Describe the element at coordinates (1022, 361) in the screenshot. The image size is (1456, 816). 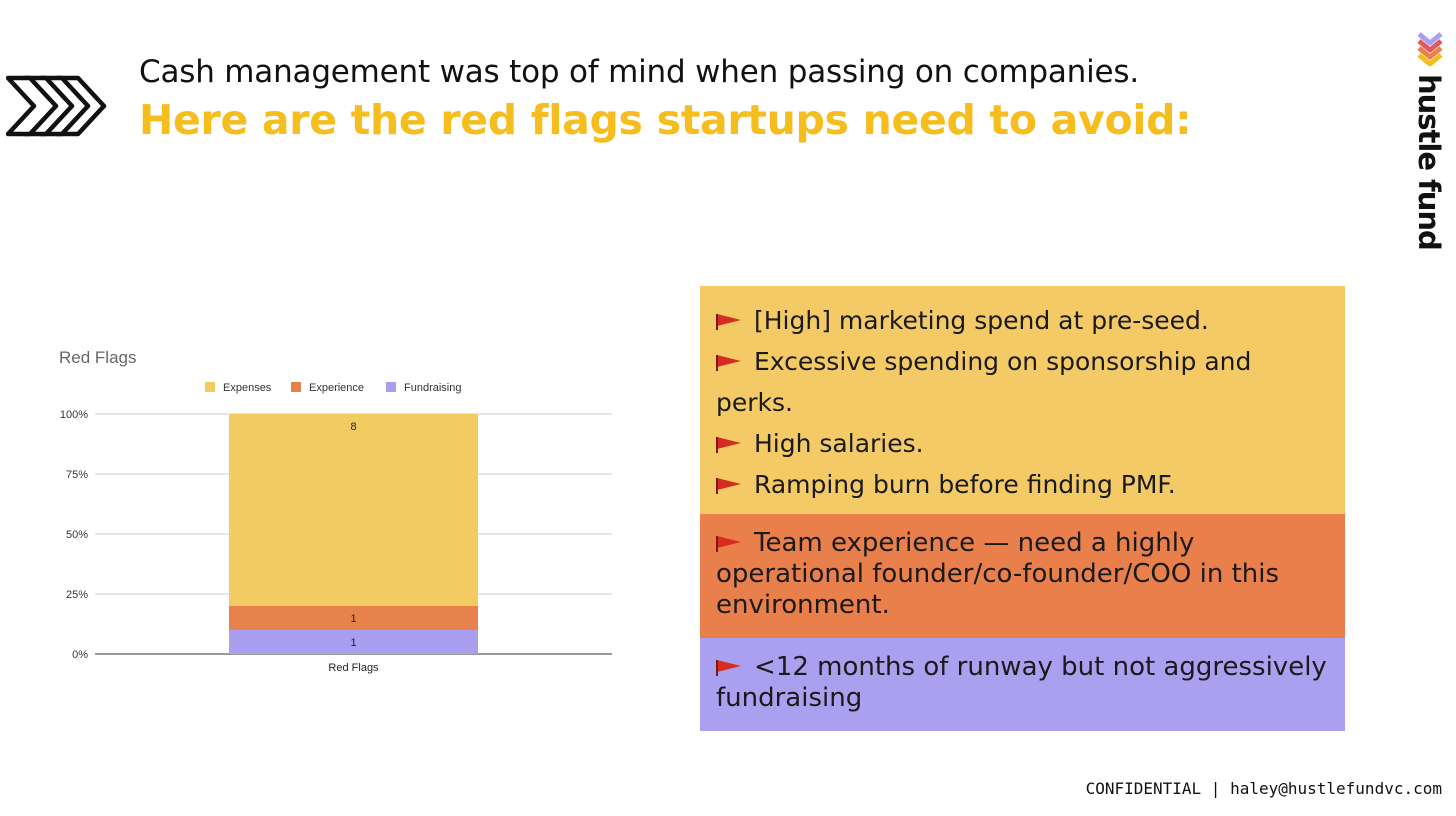
I see `expenses-item: Excessive spending on sponsorship and` at that location.